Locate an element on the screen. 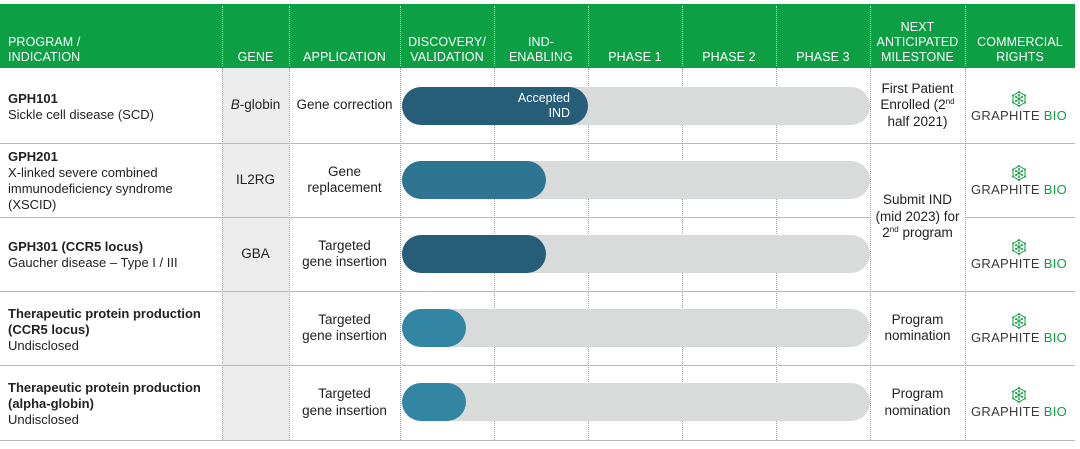 The height and width of the screenshot is (449, 1080). program-name: GPH101 is located at coordinates (33, 98).